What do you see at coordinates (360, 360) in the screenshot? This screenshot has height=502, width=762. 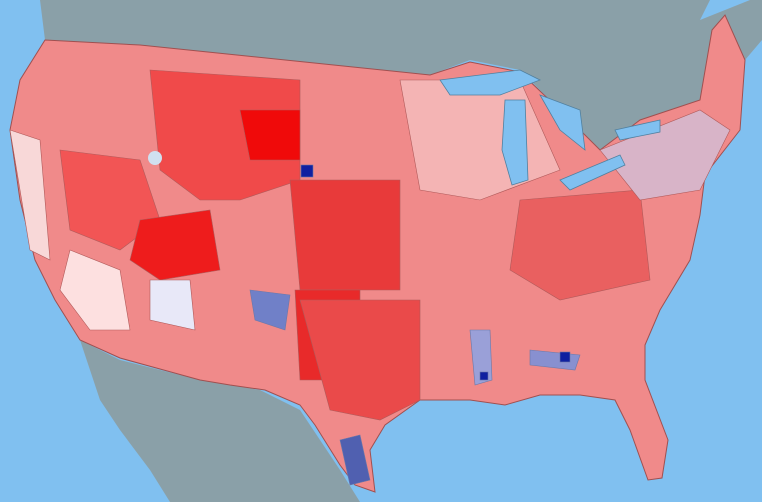 I see `texas` at bounding box center [360, 360].